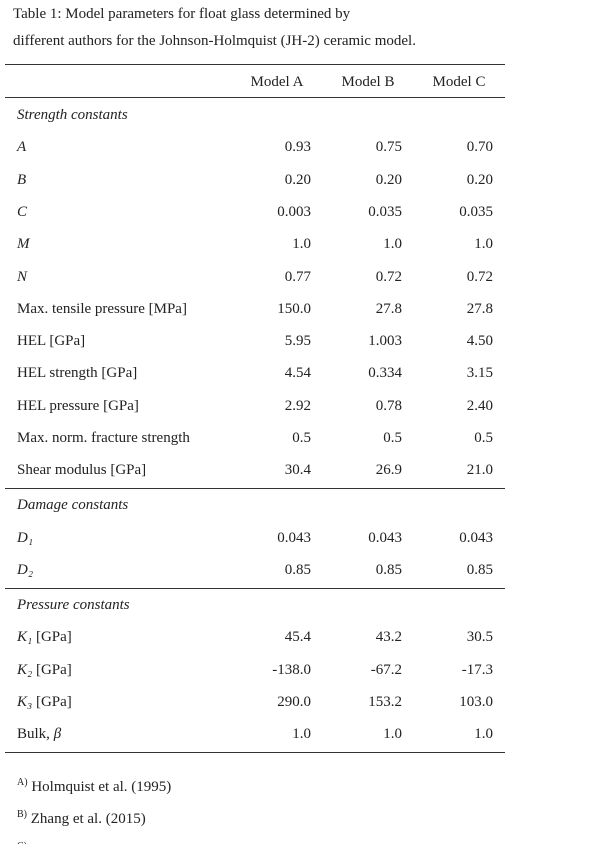  I want to click on symbol: N, so click(22, 276).